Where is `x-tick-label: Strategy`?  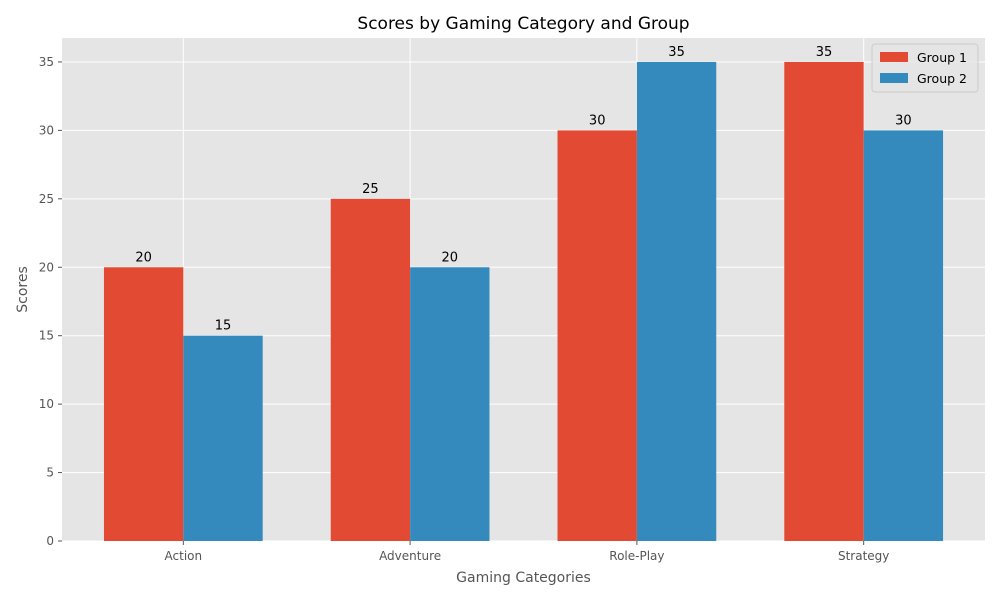 x-tick-label: Strategy is located at coordinates (863, 556).